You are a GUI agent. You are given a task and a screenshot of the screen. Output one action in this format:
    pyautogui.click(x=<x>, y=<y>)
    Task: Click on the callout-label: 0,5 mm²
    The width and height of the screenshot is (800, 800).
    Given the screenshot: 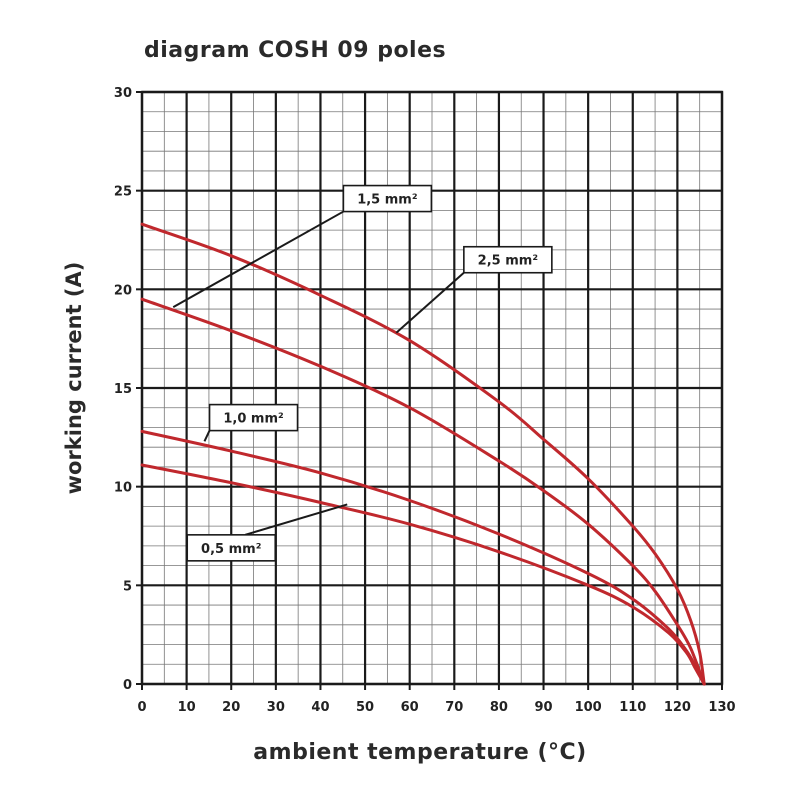 What is the action you would take?
    pyautogui.click(x=231, y=549)
    